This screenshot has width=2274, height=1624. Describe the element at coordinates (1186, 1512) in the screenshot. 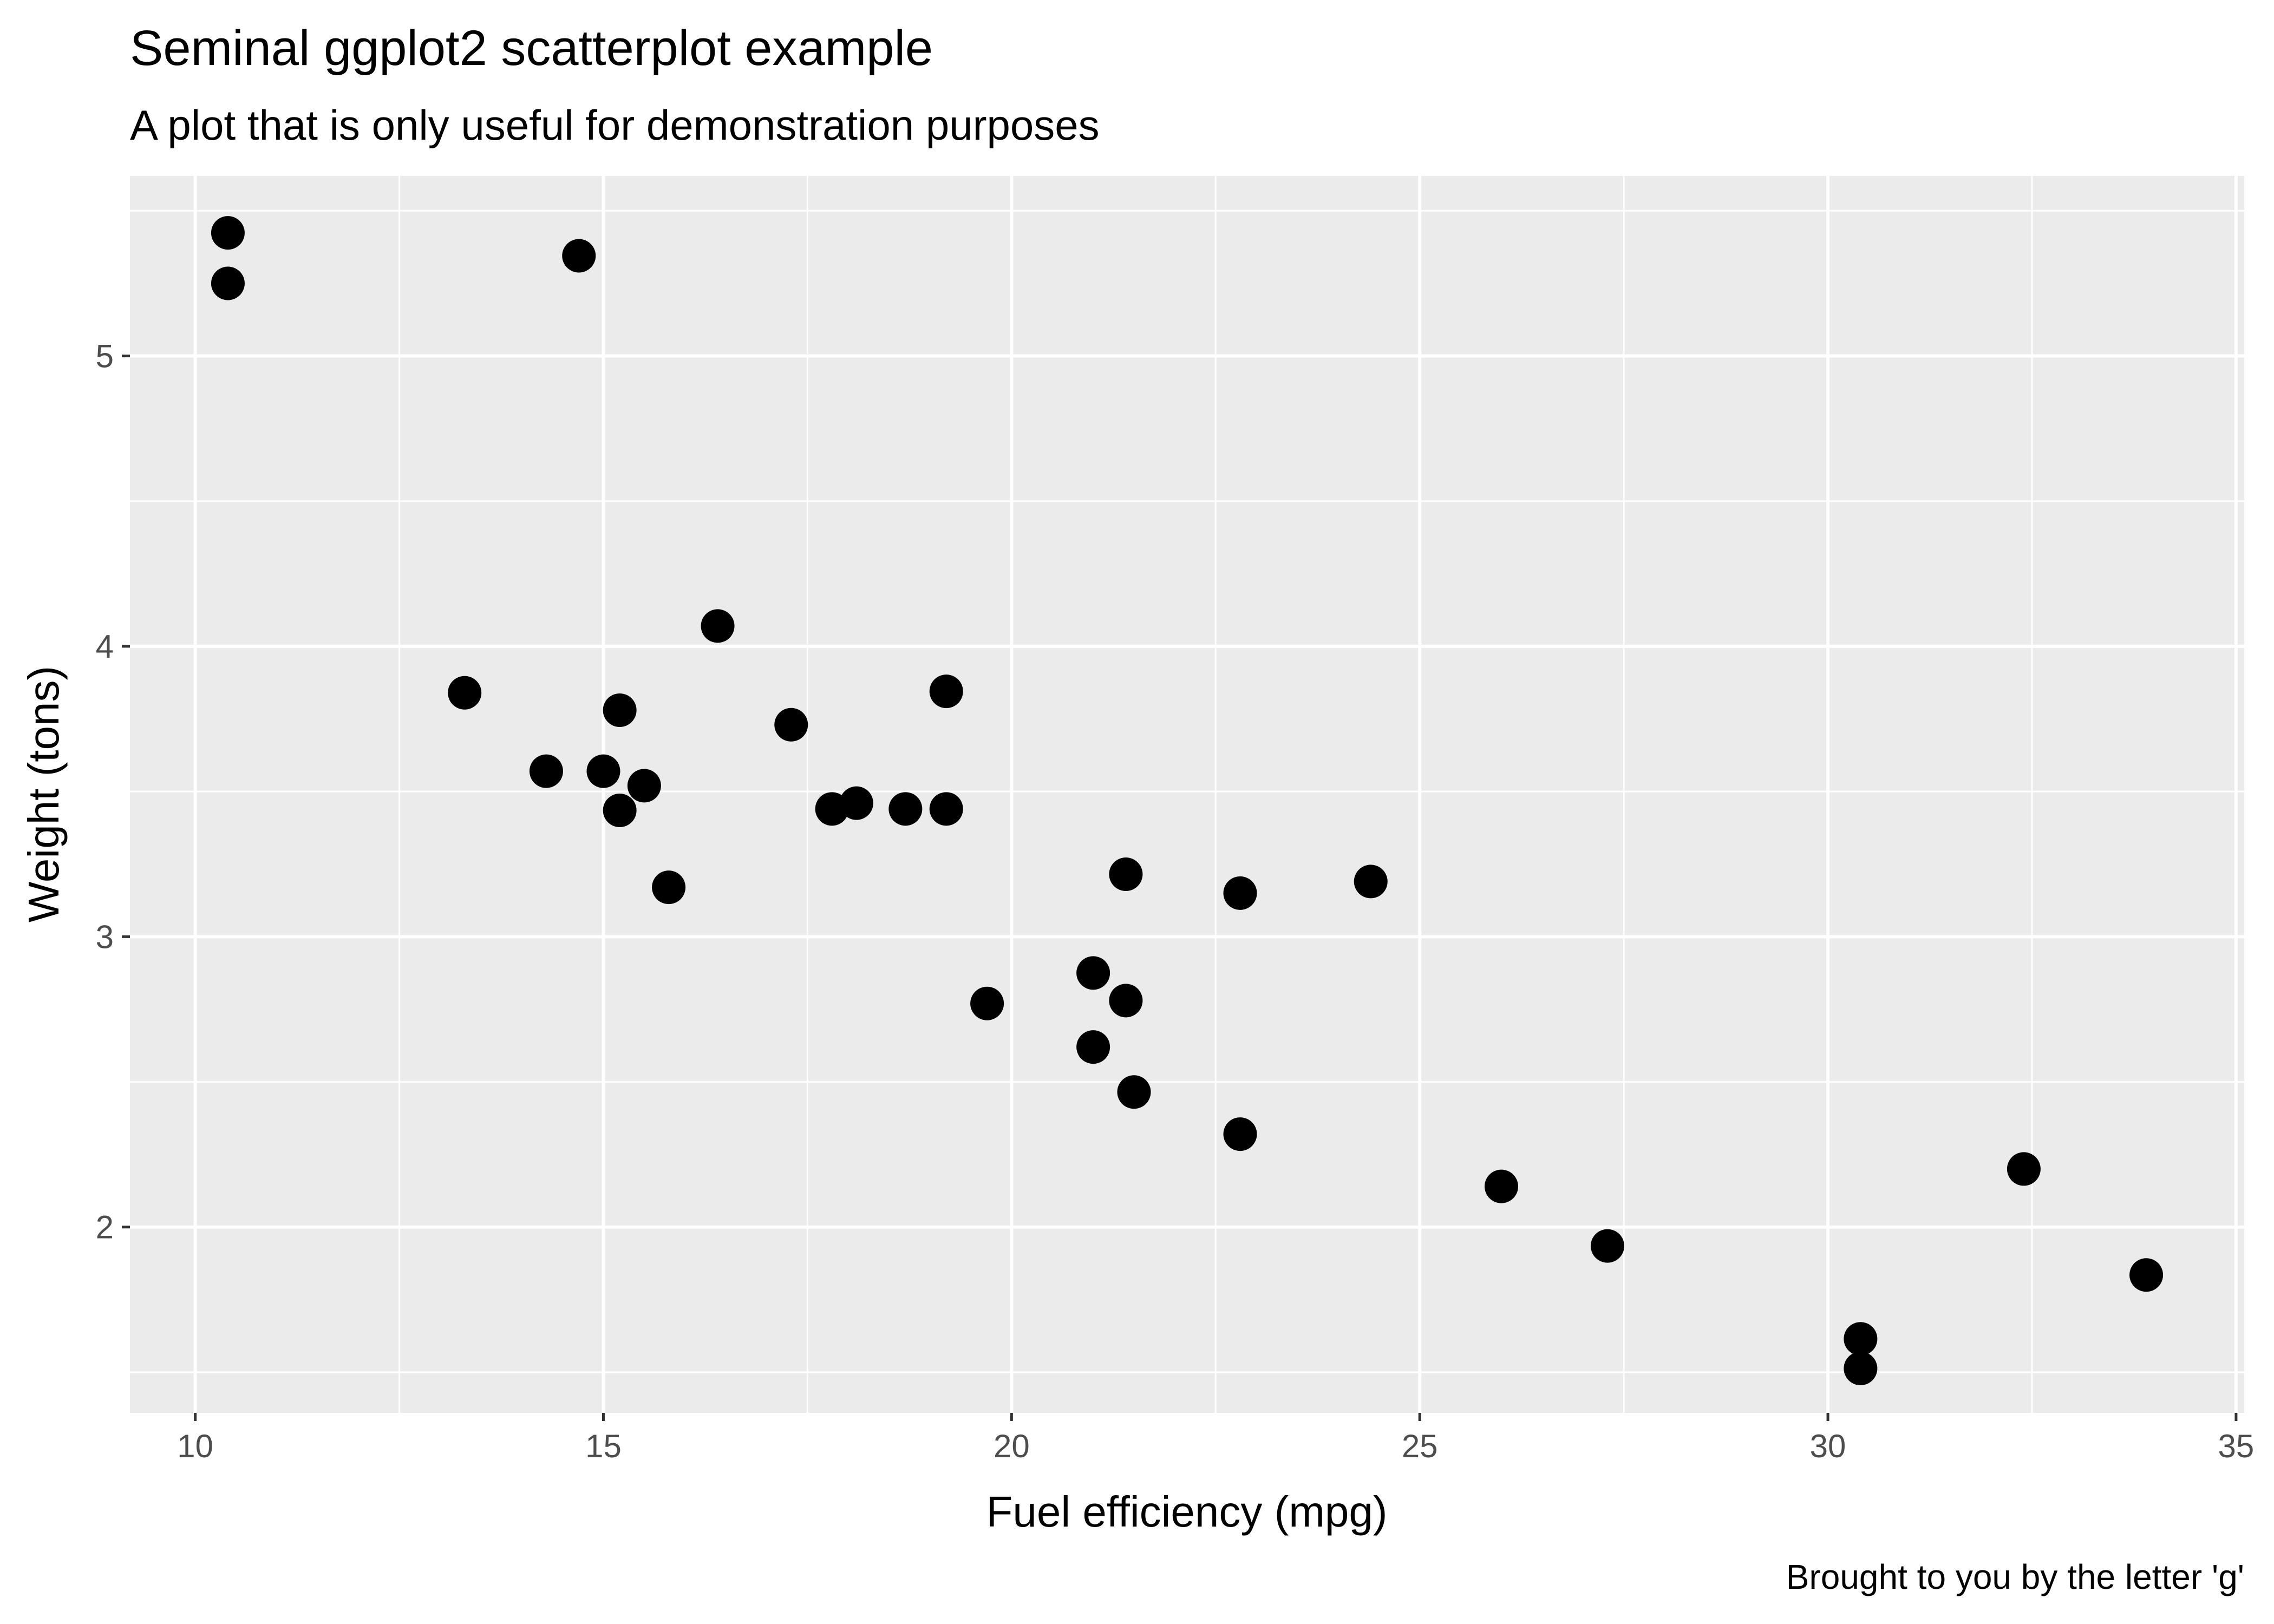

I see `x-axis-title: Fuel efficiency (mpg)` at that location.